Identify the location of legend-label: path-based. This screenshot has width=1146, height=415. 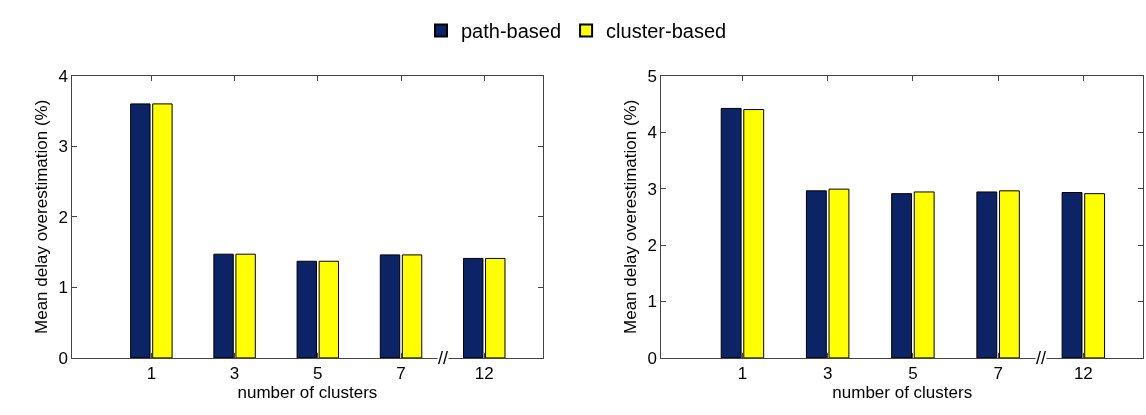
(511, 31).